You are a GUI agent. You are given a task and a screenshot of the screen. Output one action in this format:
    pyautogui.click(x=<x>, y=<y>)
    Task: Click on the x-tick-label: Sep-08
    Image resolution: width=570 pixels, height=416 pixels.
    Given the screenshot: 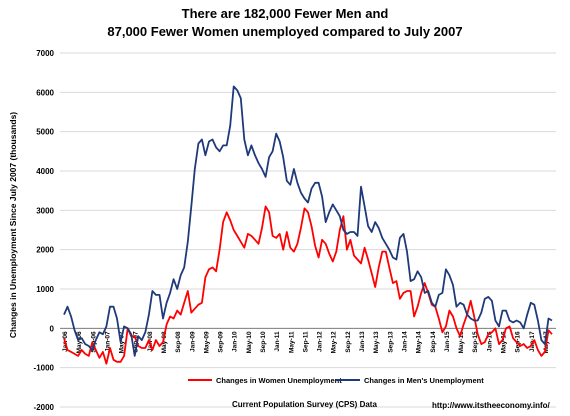 What is the action you would take?
    pyautogui.click(x=178, y=342)
    